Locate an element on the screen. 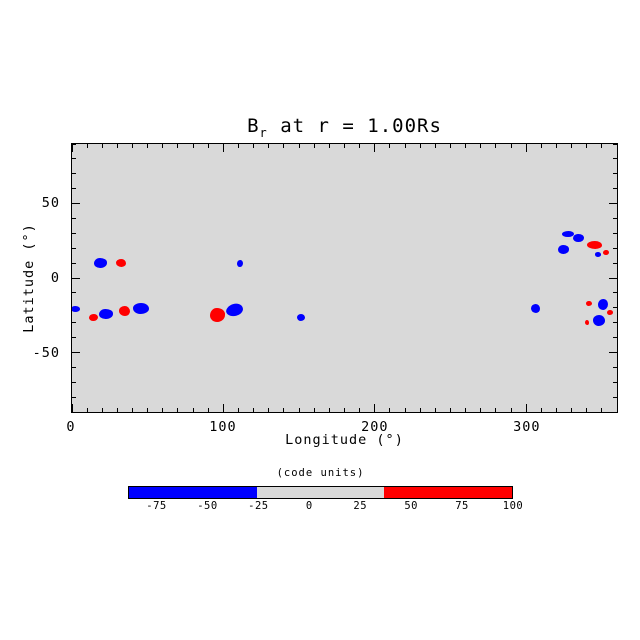 This screenshot has height=640, width=640. y-axis-title: Latitude (°) is located at coordinates (29, 278).